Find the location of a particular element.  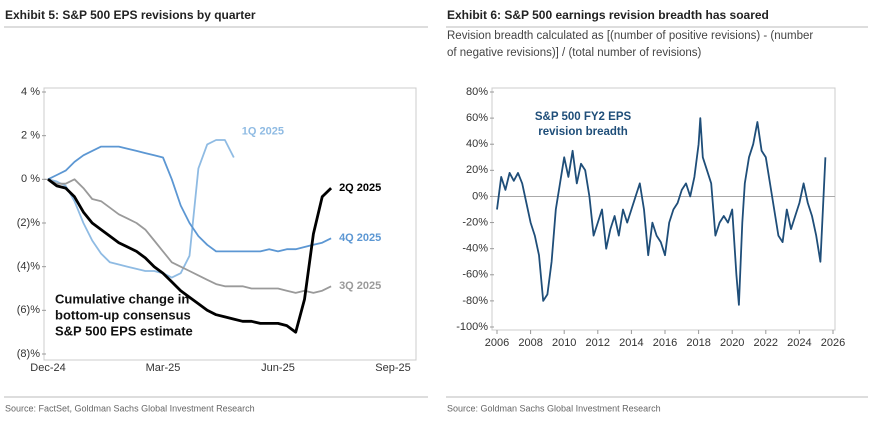

y-tick-label: -60% is located at coordinates (475, 275).